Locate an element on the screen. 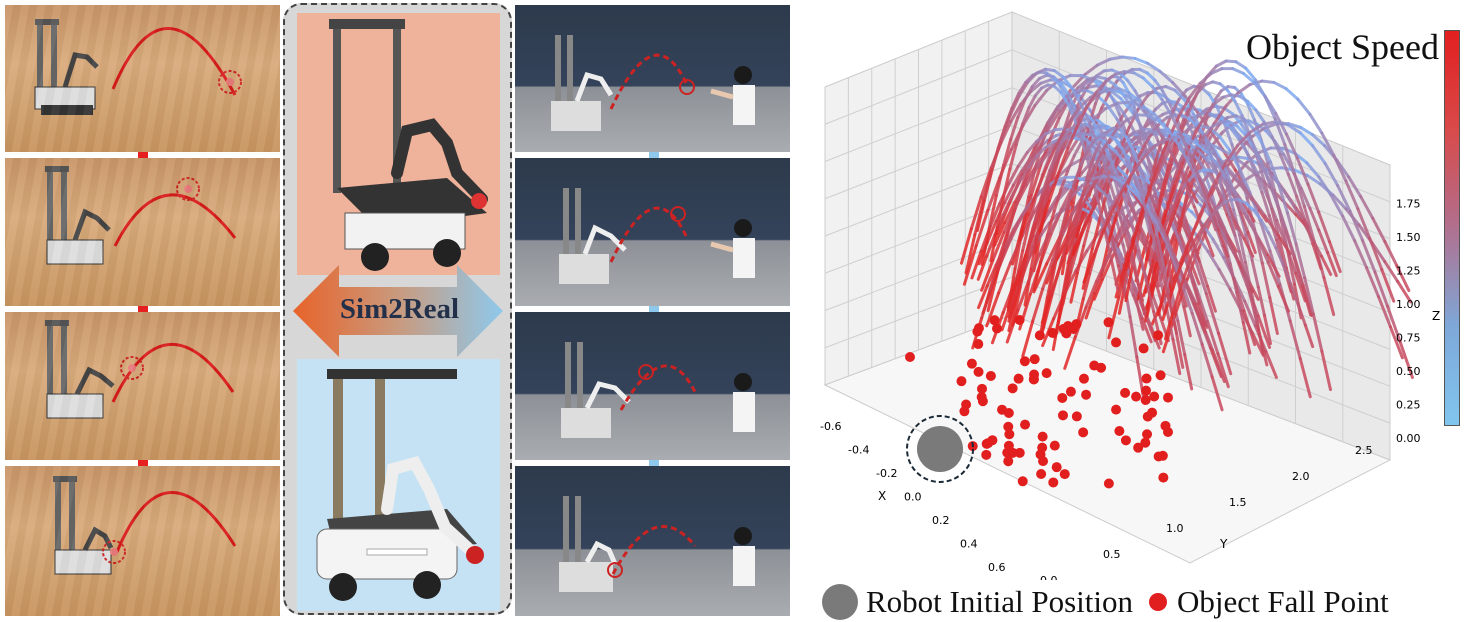 The height and width of the screenshot is (622, 1468). y-tick-label: 0.5 is located at coordinates (1112, 554).